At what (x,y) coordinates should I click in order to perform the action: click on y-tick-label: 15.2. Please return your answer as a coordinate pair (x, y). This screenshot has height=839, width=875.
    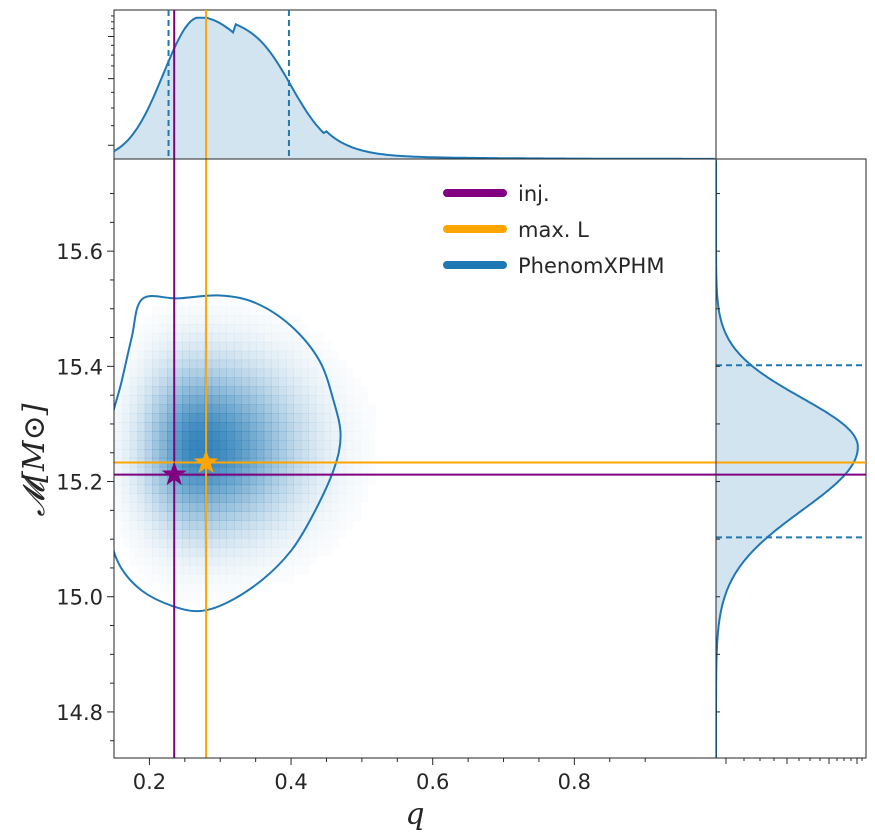
    Looking at the image, I should click on (79, 483).